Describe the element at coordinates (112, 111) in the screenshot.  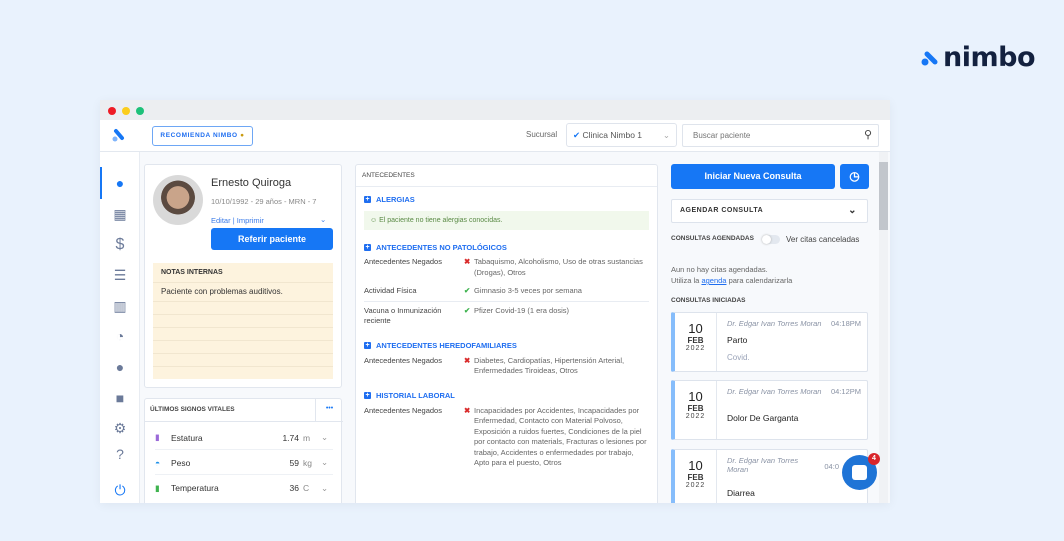
I see `close-dot` at that location.